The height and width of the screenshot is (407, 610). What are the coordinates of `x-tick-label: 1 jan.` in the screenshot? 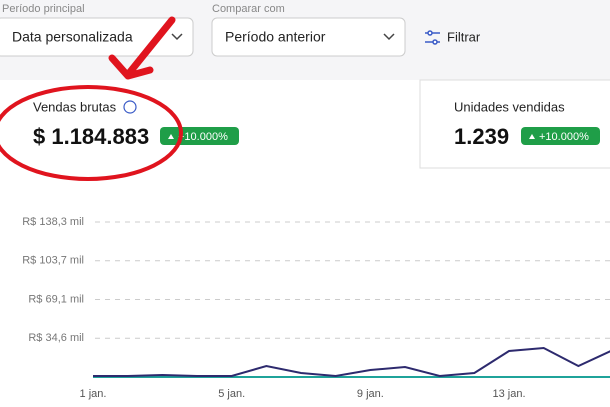 It's located at (93, 394).